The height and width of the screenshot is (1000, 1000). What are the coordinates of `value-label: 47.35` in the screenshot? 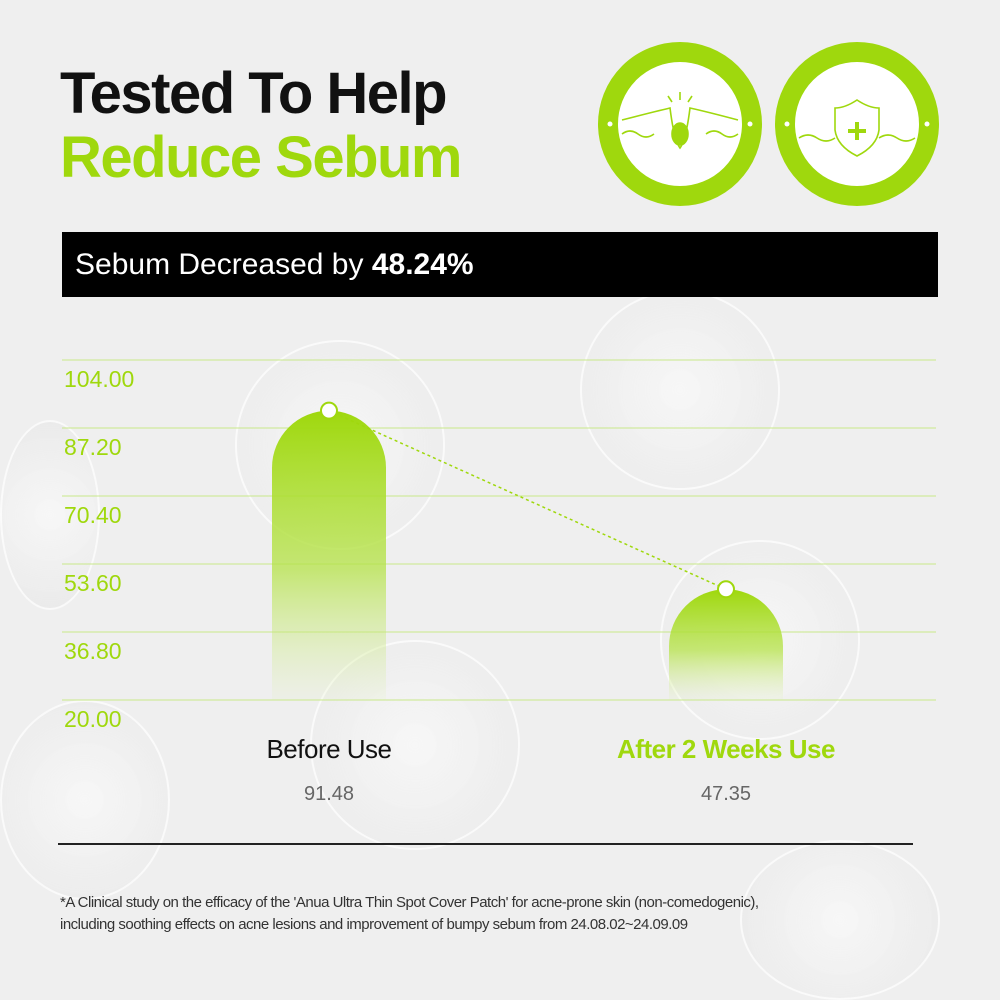 It's located at (726, 794).